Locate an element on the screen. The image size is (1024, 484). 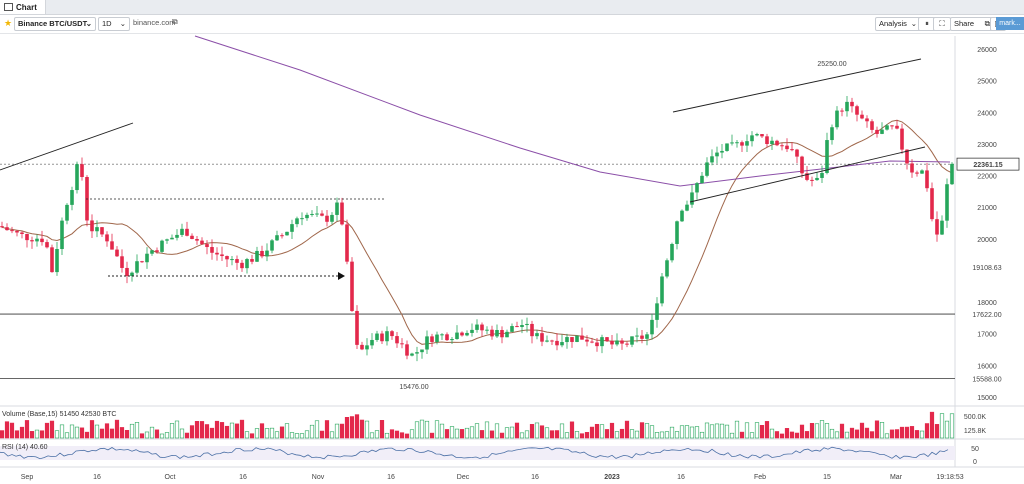
tab-chart: Chart is located at coordinates (23, 7).